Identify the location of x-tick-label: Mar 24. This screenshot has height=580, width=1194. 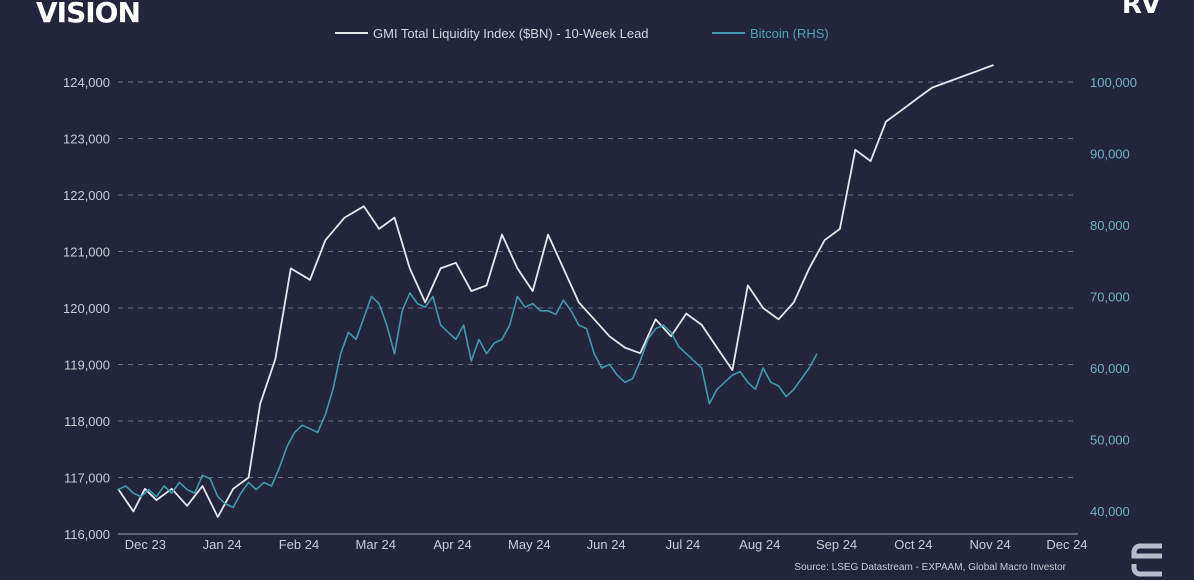
(376, 544).